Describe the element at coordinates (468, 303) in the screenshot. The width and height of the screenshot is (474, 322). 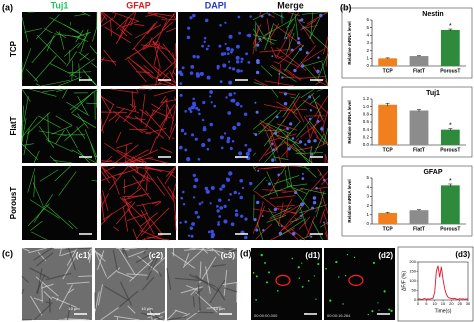
I see `x-tick-label: 30` at that location.